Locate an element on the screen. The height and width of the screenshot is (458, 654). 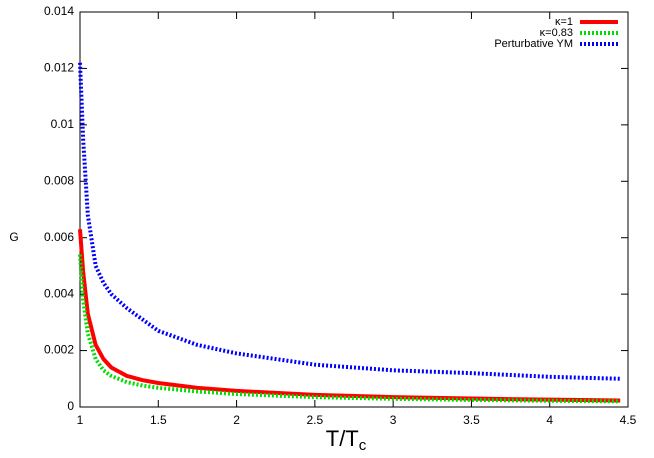
x-tick-label: 1.5 is located at coordinates (158, 420).